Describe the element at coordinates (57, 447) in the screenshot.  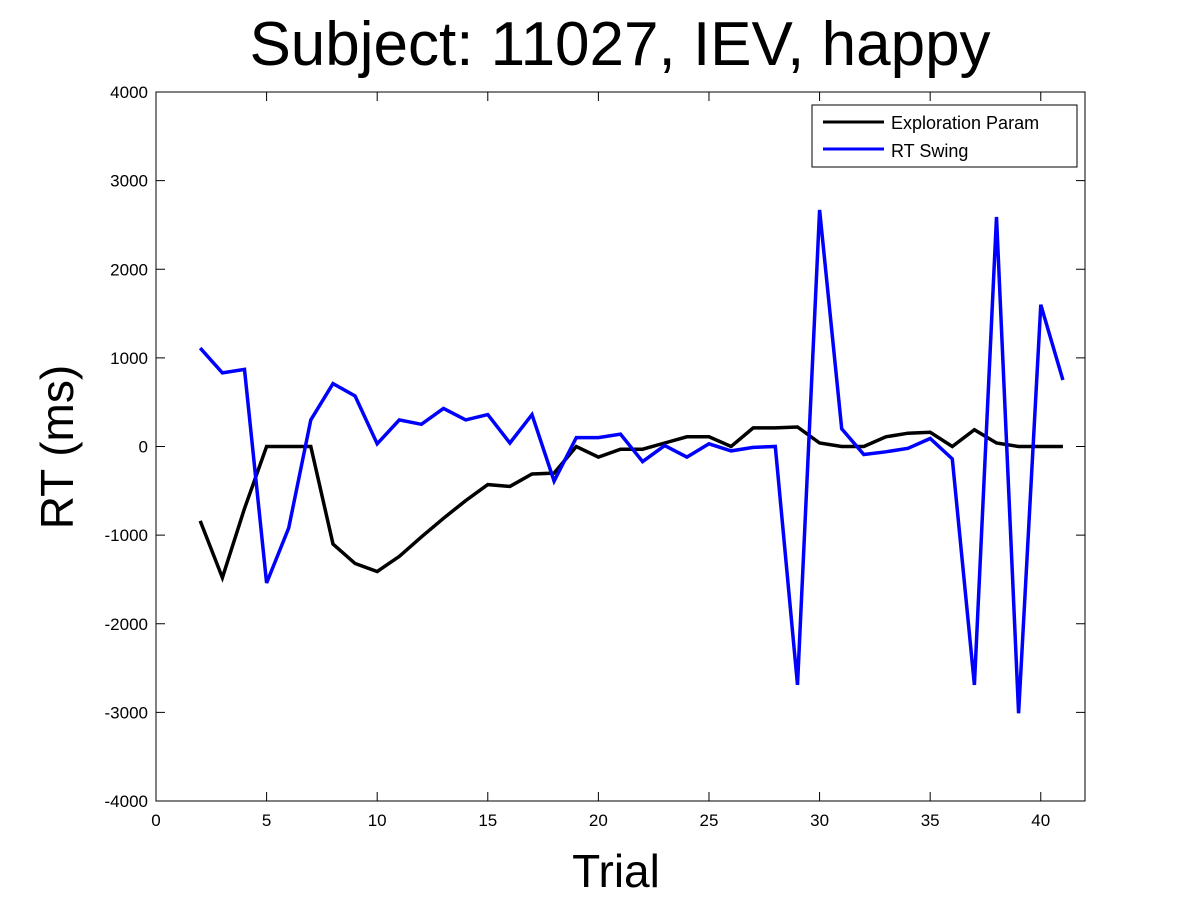
I see `y-axis-label: RT (ms)` at that location.